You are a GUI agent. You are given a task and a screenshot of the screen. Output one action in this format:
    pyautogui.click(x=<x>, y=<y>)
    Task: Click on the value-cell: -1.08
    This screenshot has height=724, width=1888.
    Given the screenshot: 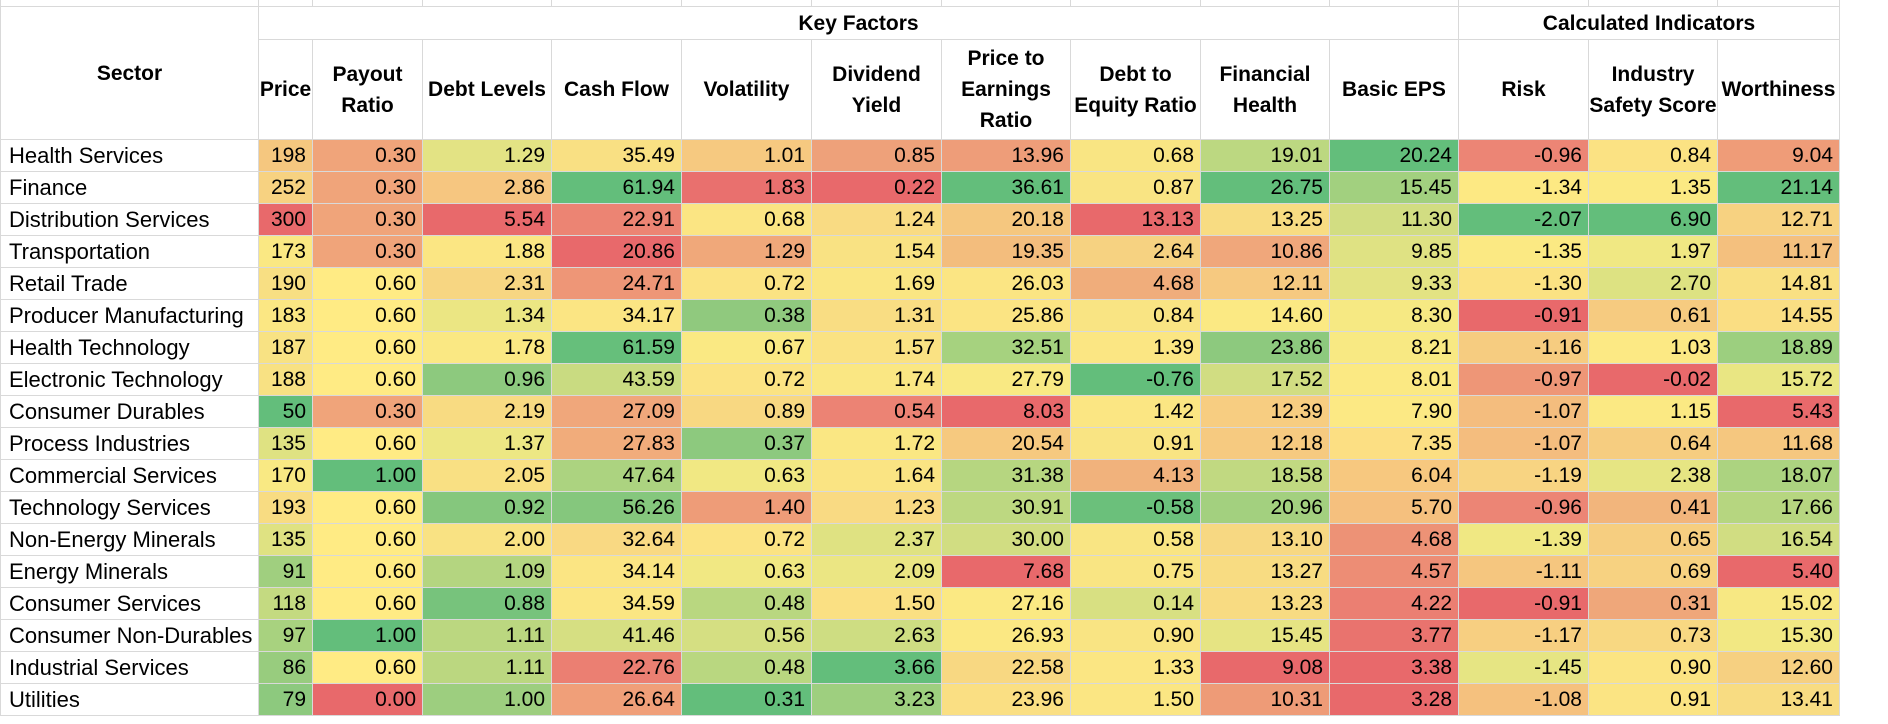 What is the action you would take?
    pyautogui.click(x=1523, y=699)
    